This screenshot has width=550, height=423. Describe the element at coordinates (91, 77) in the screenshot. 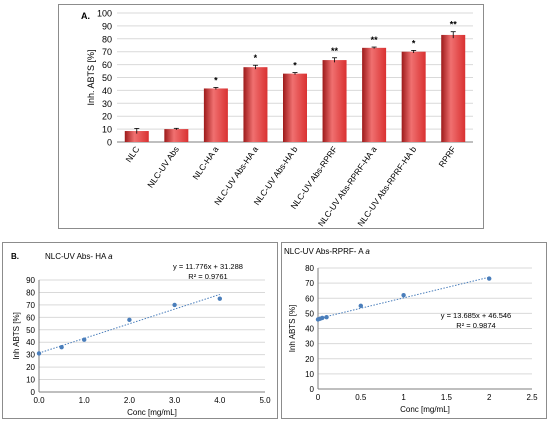

I see `y-axis-title: Inh. ABTS [%]` at that location.